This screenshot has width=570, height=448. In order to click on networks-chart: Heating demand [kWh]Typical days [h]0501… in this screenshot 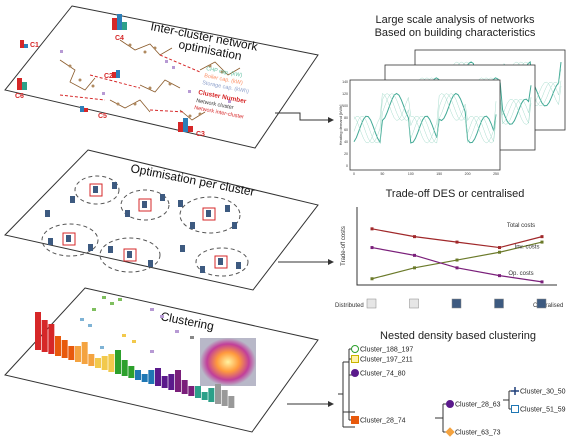, I will do `click(452, 112)`.